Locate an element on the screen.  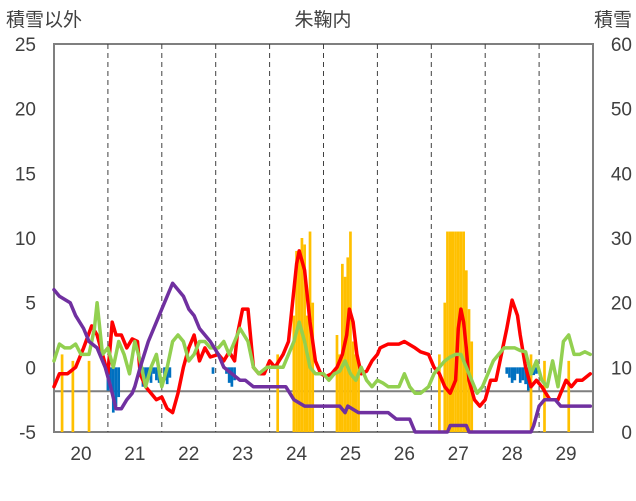
x-tick-label: 29 is located at coordinates (565, 454).